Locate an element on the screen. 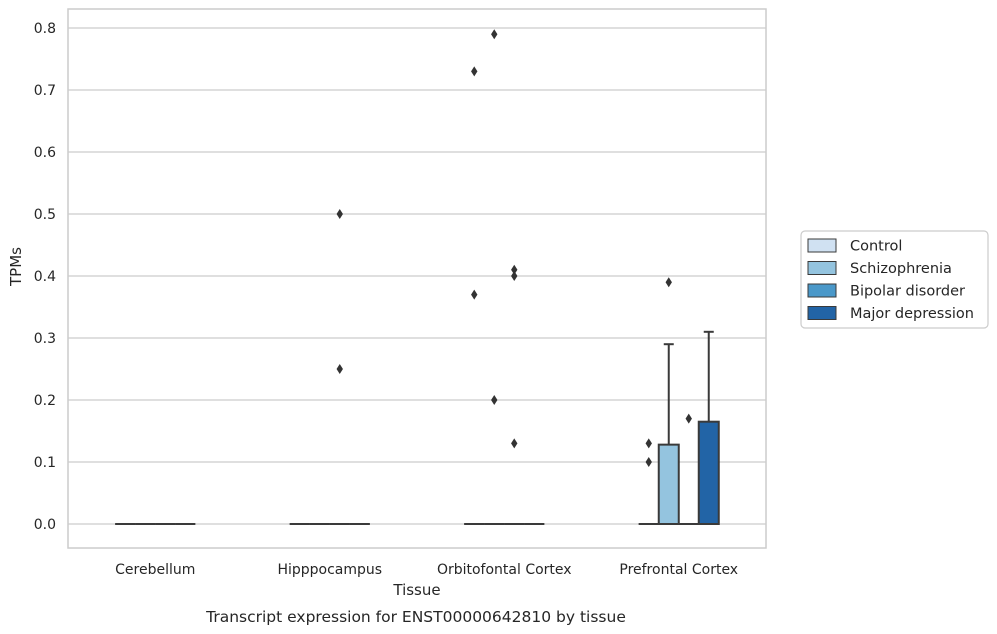  y-tick-label: 0.1 is located at coordinates (45, 463).